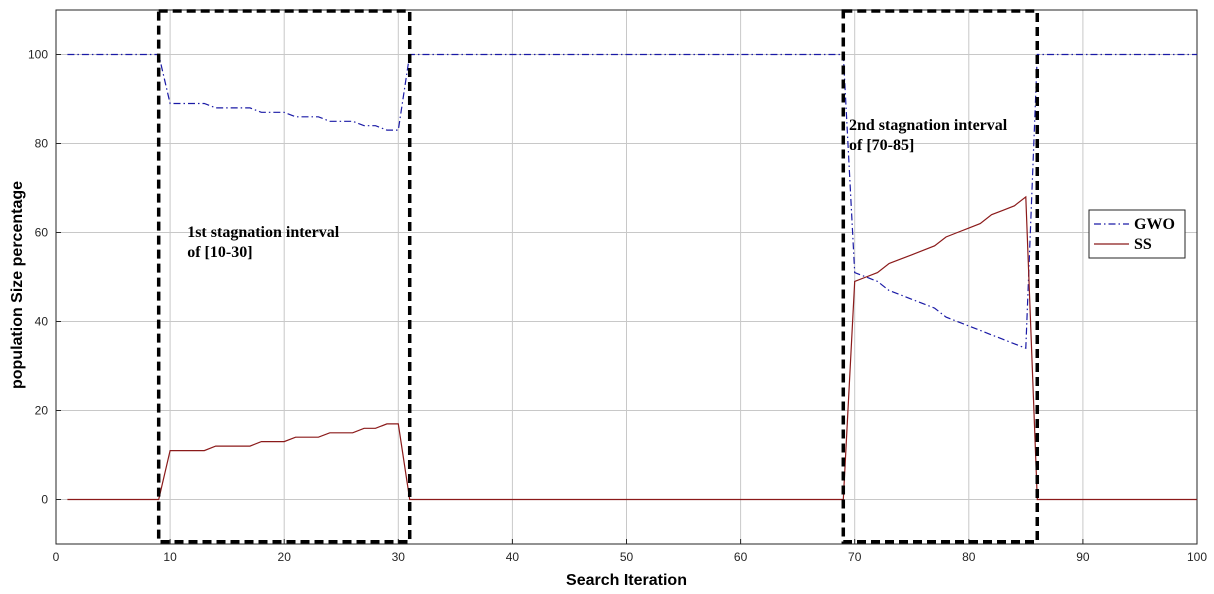  I want to click on x-tick-label: 90, so click(1083, 557).